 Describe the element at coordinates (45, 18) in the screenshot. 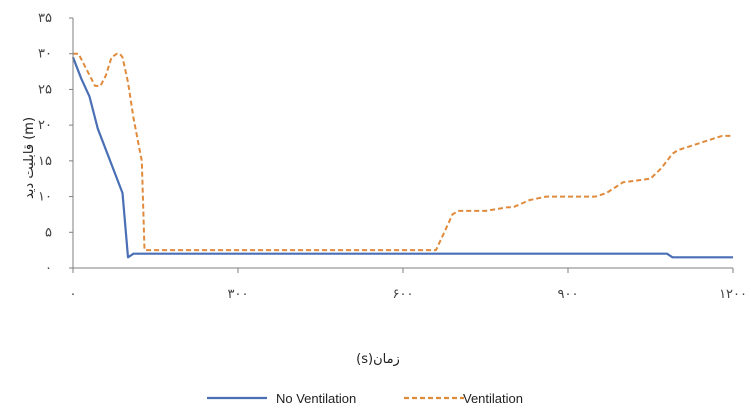

I see `y-tick-label: ۳۵` at that location.